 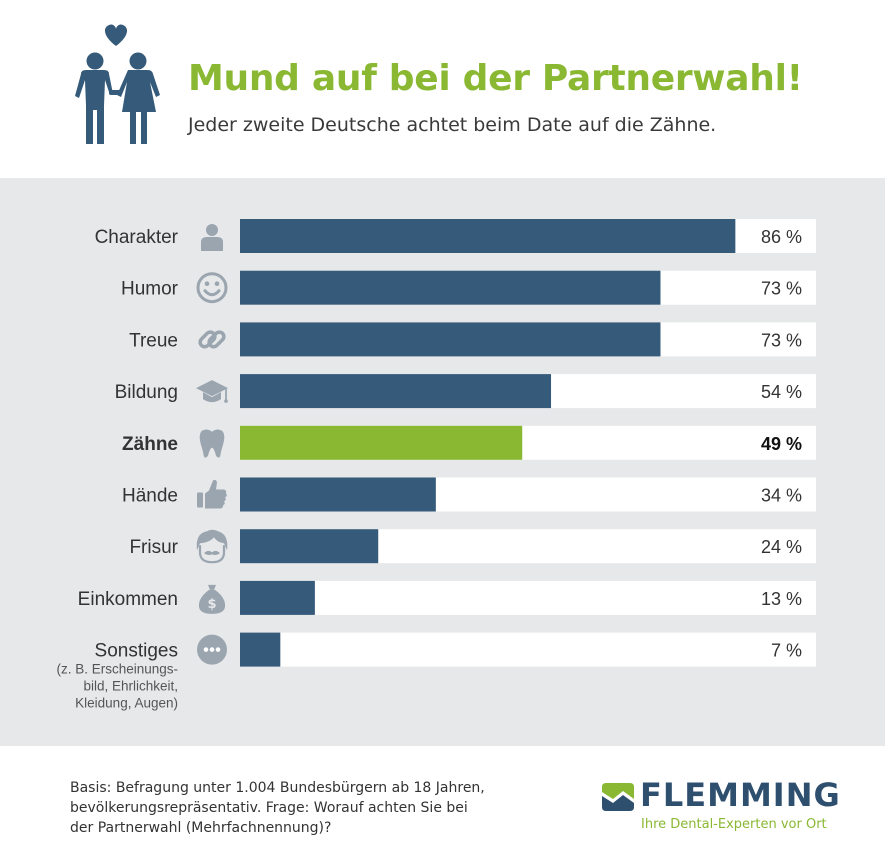 What do you see at coordinates (781, 444) in the screenshot?
I see `value-label: 49 %` at bounding box center [781, 444].